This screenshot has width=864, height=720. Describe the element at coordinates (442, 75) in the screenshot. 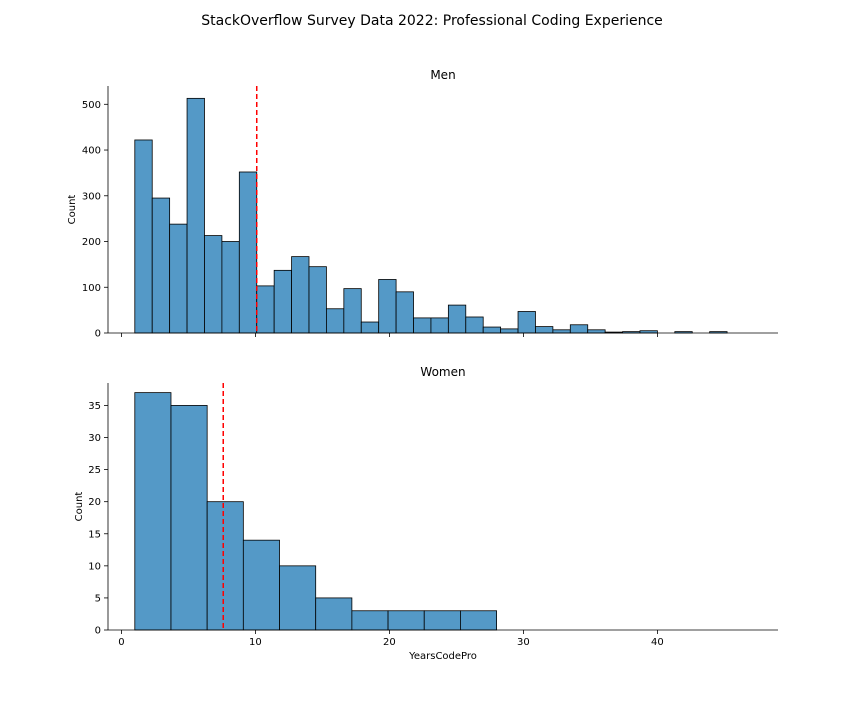

I see `men-title: Men` at that location.